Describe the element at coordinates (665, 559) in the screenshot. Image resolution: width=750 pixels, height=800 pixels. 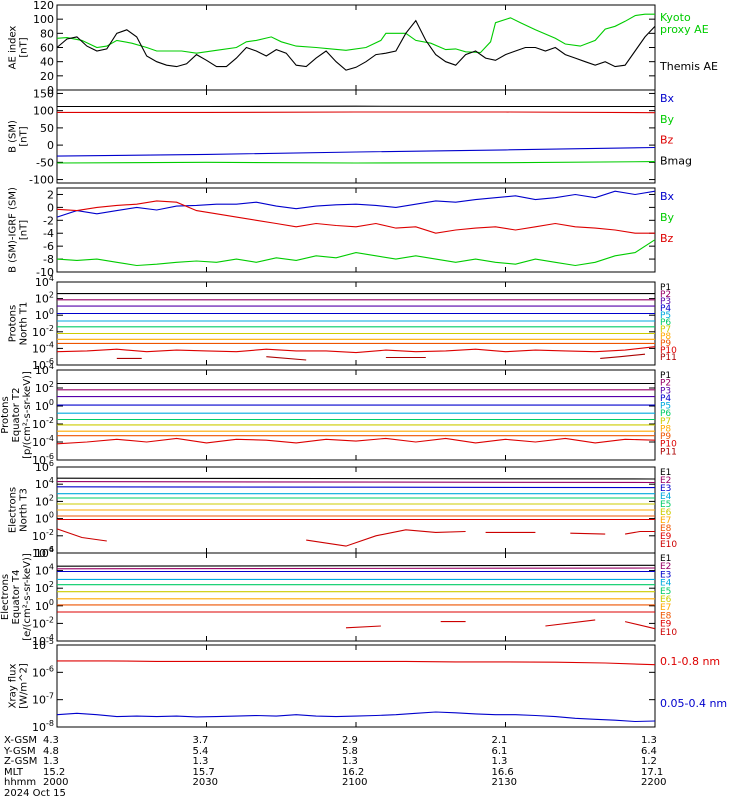
I see `legend-entry: E1` at that location.